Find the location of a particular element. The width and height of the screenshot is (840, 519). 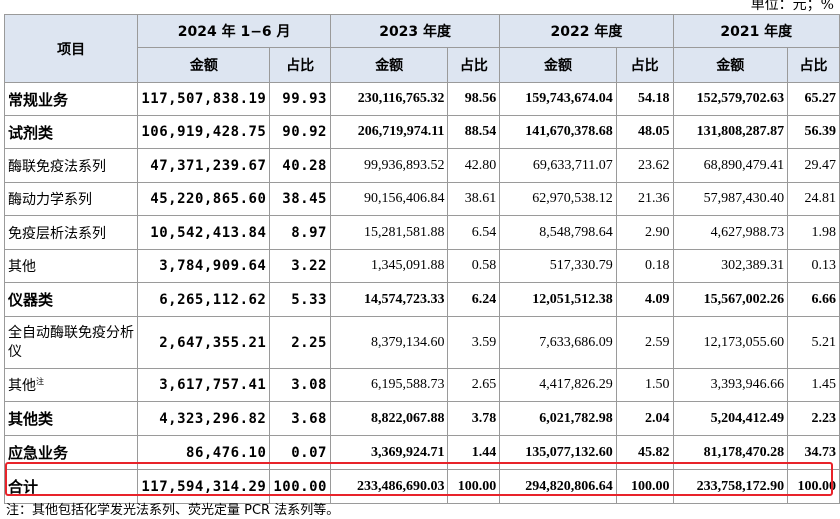

amount-cell: 12,173,055.60 is located at coordinates (730, 342).